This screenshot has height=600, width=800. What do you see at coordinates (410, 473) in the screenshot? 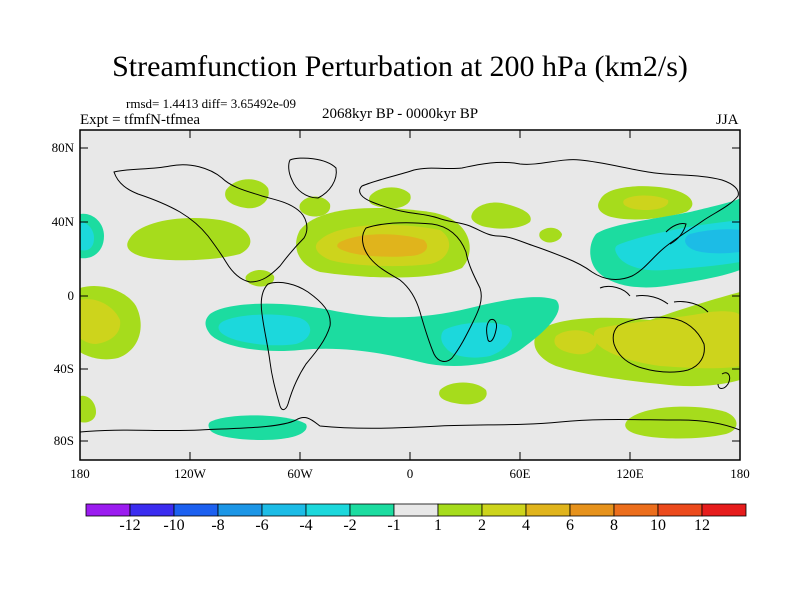
I see `x-label-0: 0` at bounding box center [410, 473].